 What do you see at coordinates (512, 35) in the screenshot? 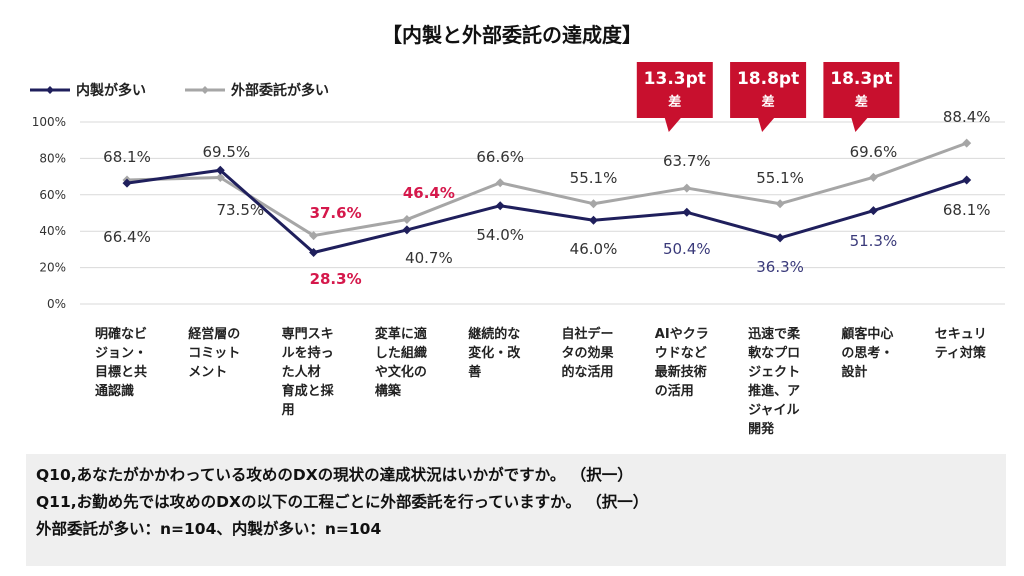
I see `chart-title: 【内製と外部委託の達成度】` at bounding box center [512, 35].